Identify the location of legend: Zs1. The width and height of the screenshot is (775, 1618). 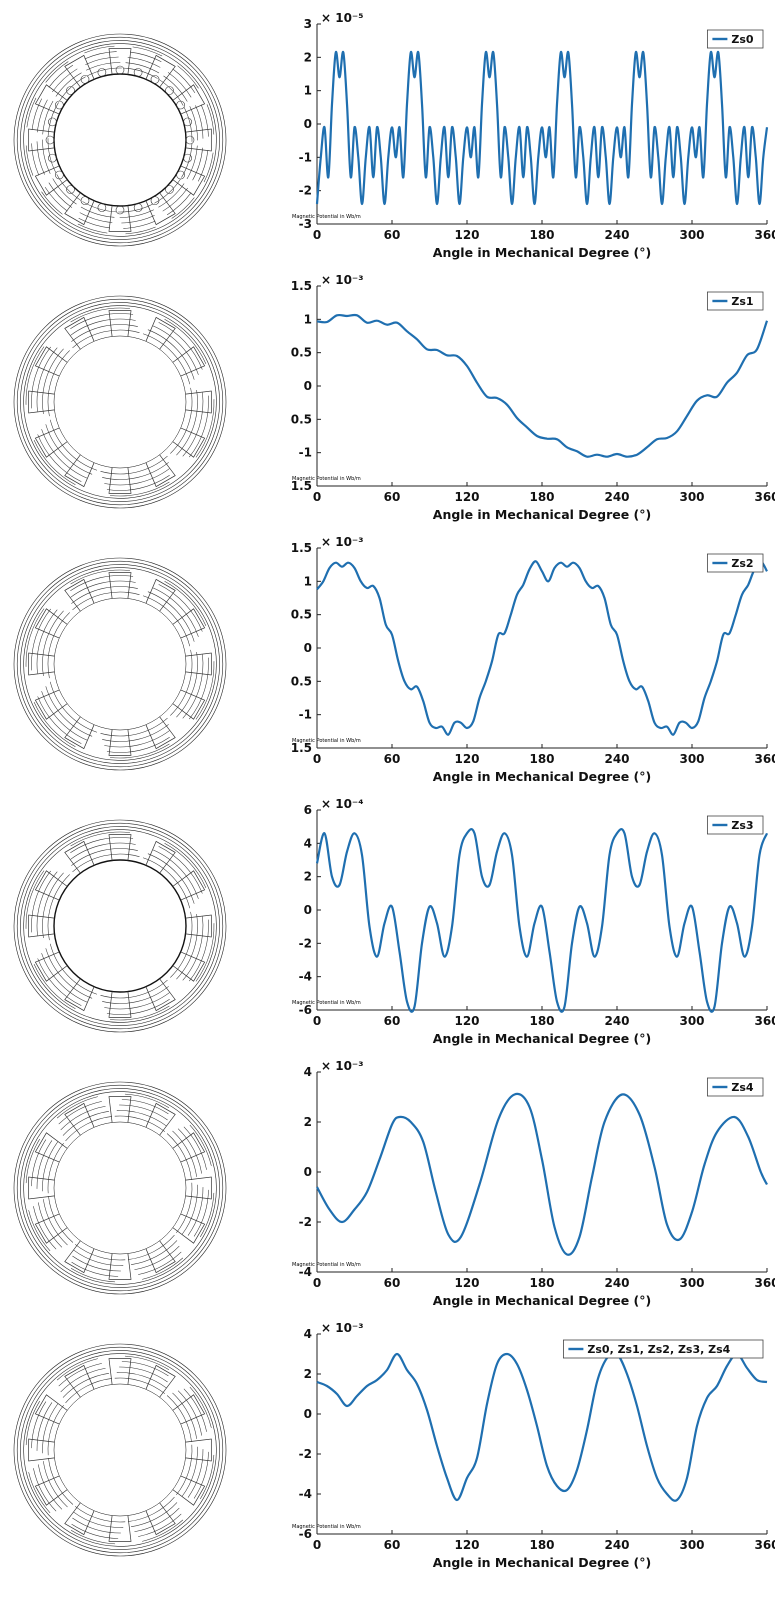
(735, 301).